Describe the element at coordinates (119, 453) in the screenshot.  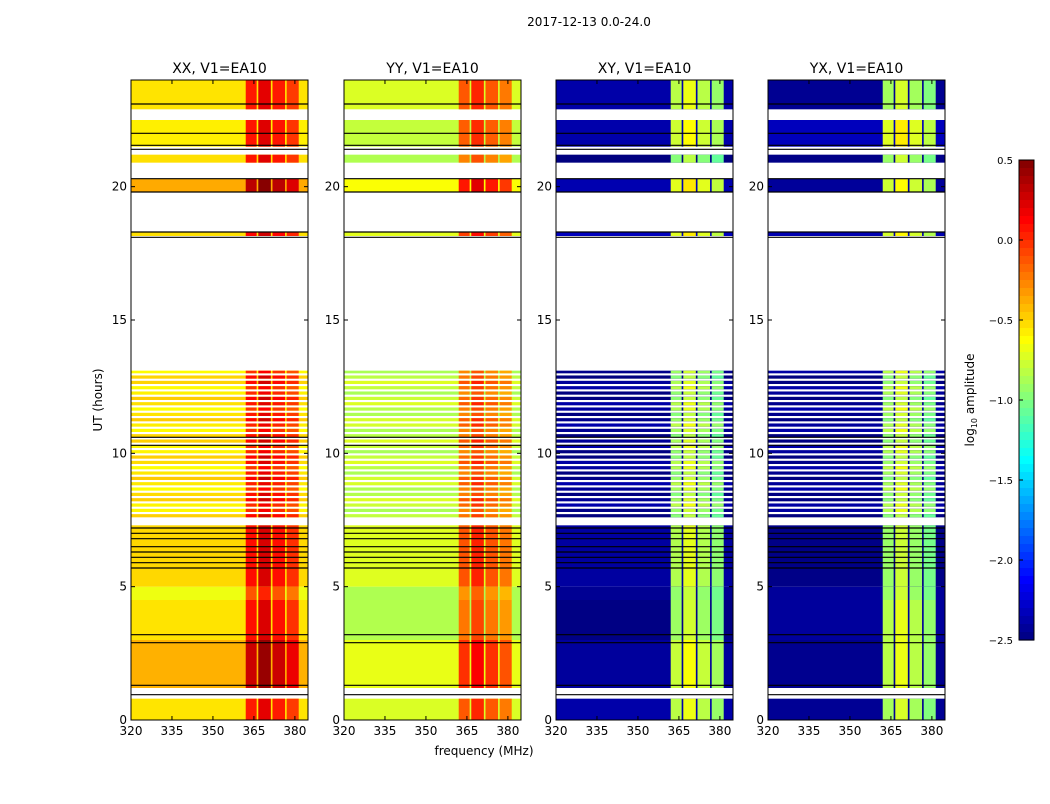
I see `y-tick-label: 10` at that location.